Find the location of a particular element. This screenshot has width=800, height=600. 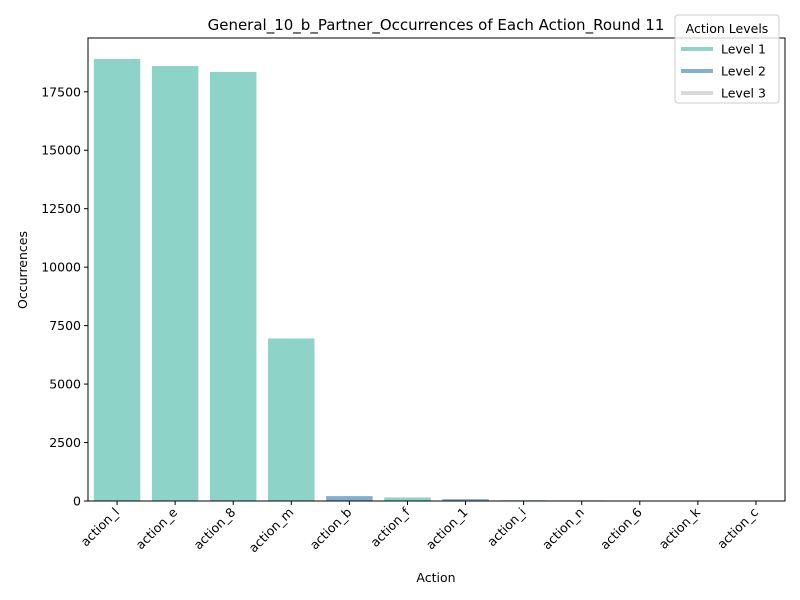

x-tick-label-action_k: action_k is located at coordinates (680, 528).